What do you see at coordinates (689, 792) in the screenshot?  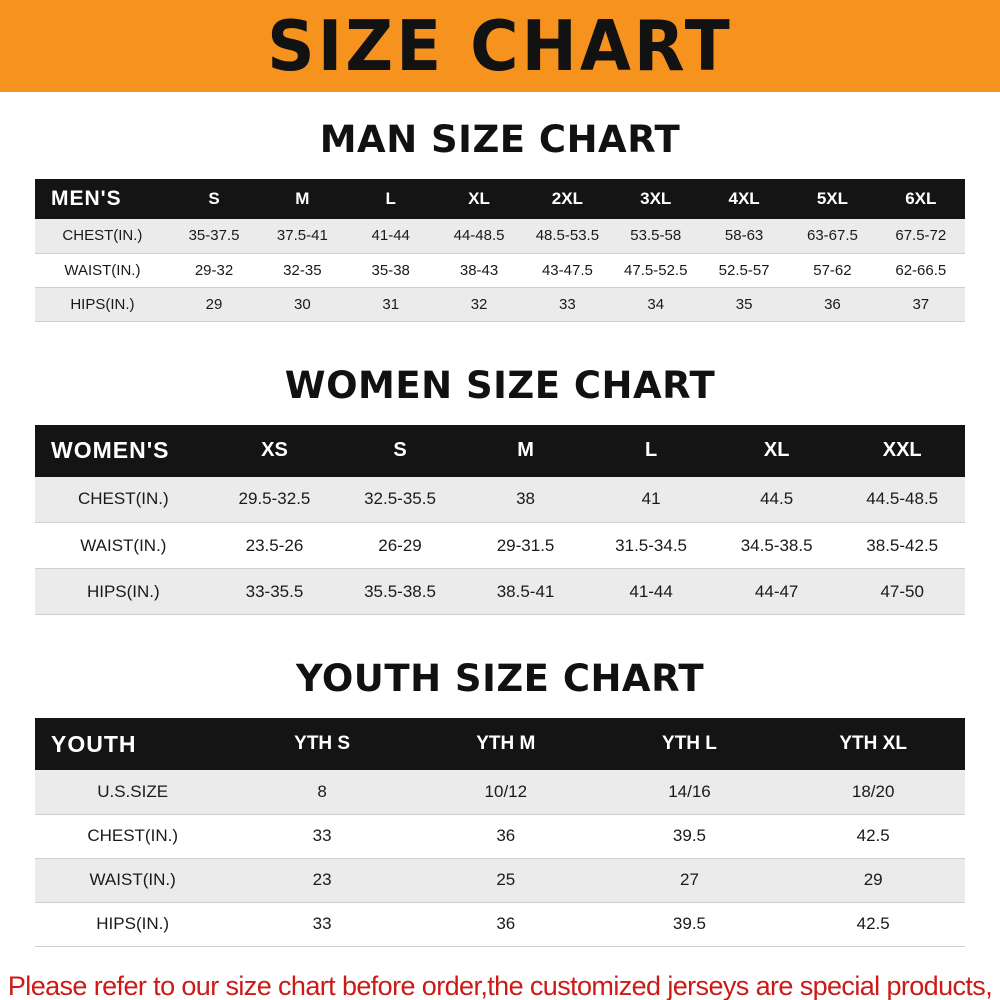 I see `measurement-cell: 14/16` at bounding box center [689, 792].